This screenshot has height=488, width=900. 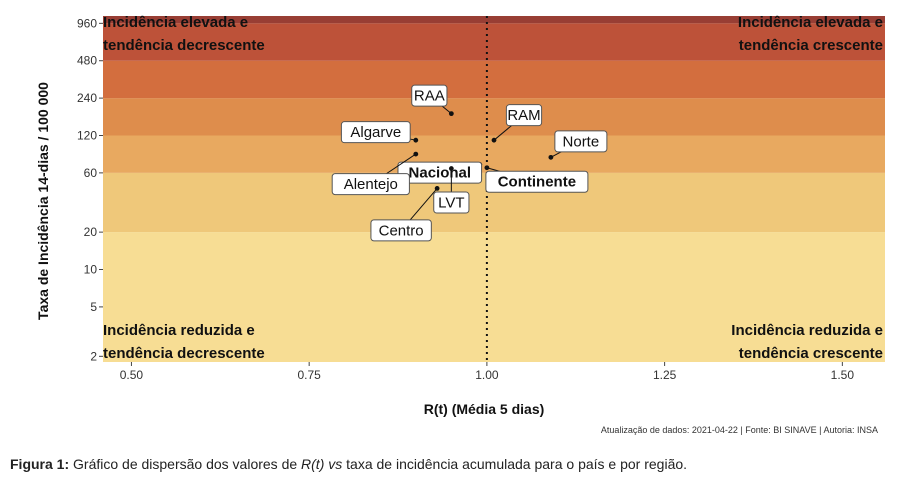 I want to click on label-nacional: Nacional, so click(x=440, y=173).